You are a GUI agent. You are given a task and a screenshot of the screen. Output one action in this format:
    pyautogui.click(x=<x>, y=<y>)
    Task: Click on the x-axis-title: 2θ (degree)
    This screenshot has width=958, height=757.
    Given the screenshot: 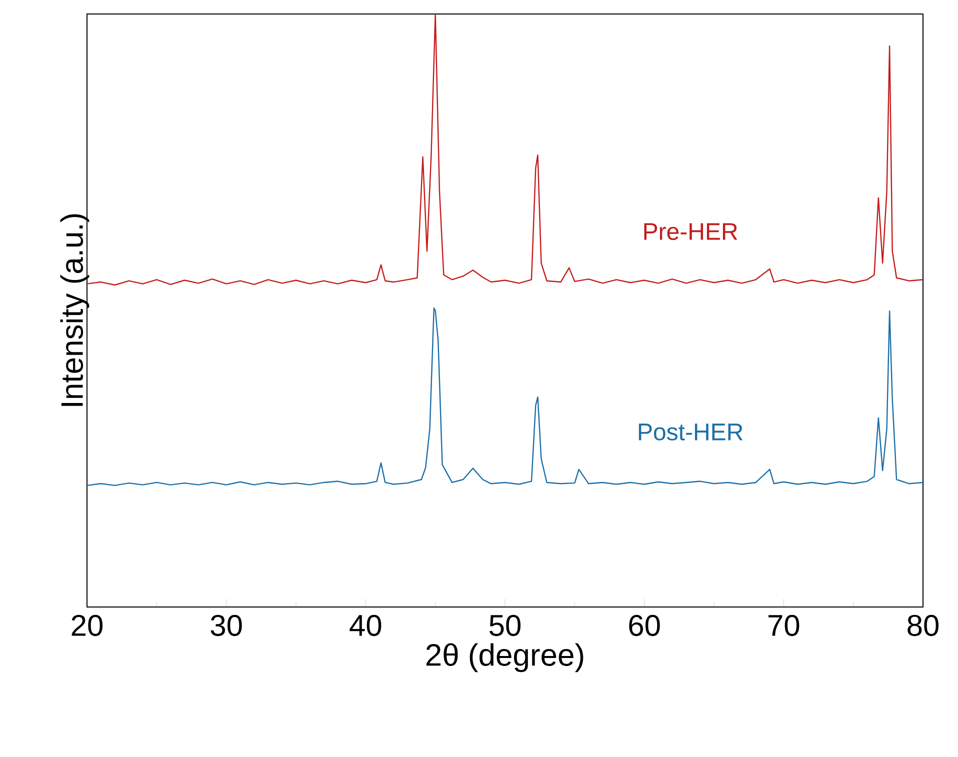 What is the action you would take?
    pyautogui.click(x=505, y=657)
    